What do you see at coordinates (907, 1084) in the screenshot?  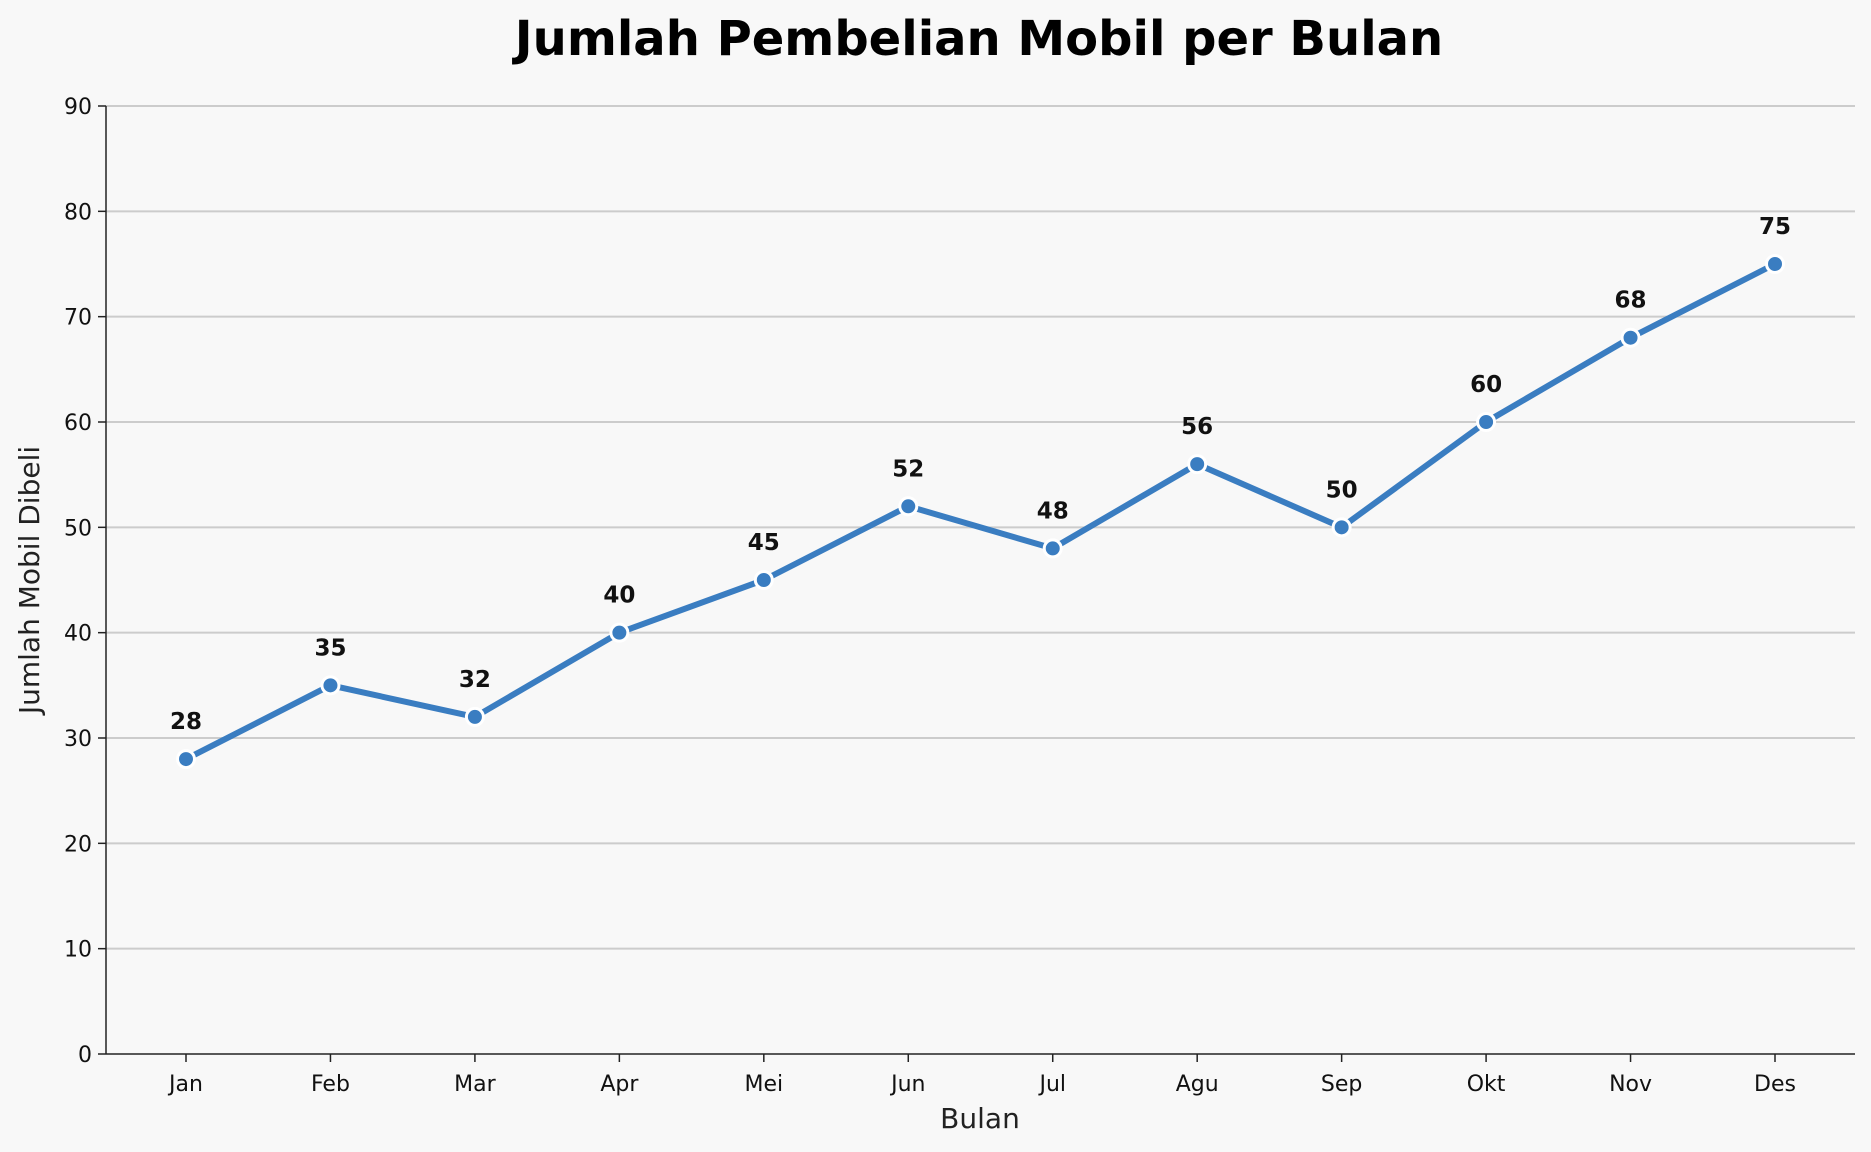 I see `x-tick-label: Jun` at bounding box center [907, 1084].